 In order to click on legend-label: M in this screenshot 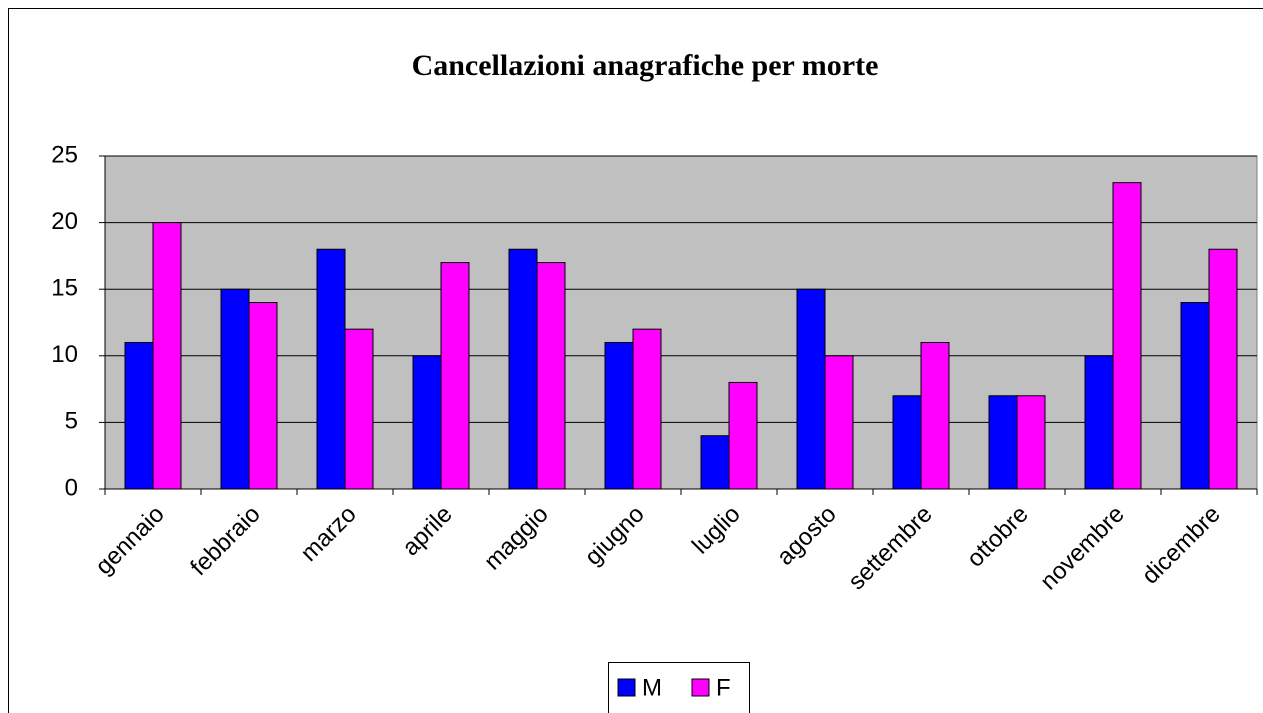, I will do `click(652, 687)`.